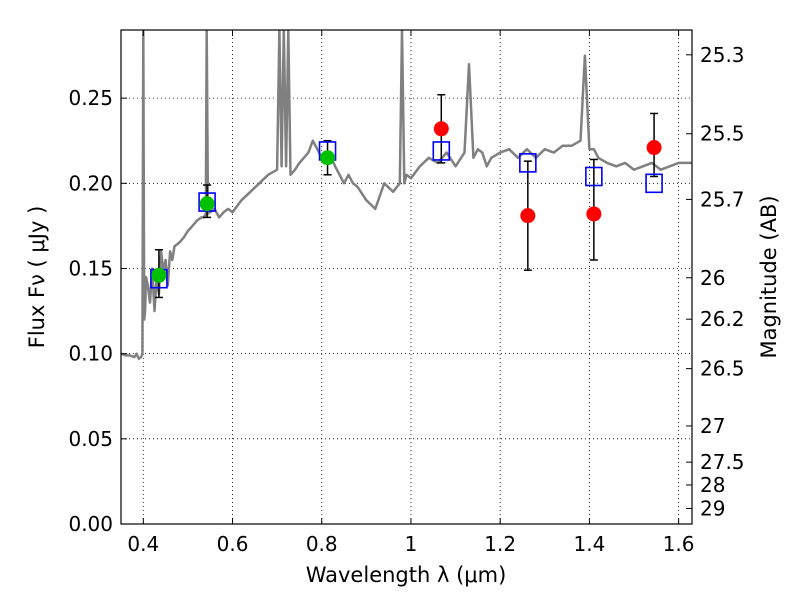 This screenshot has height=600, width=800. I want to click on x-tick-label: 1, so click(411, 544).